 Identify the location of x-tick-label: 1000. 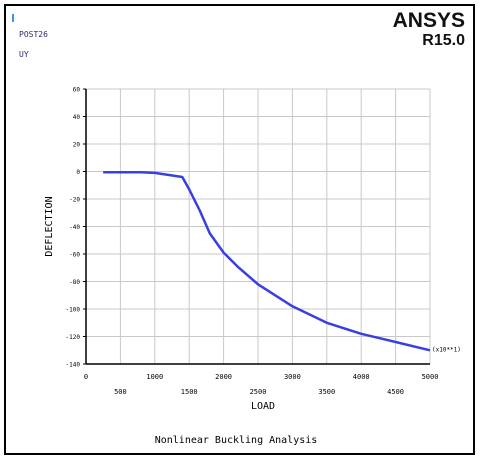
(154, 377).